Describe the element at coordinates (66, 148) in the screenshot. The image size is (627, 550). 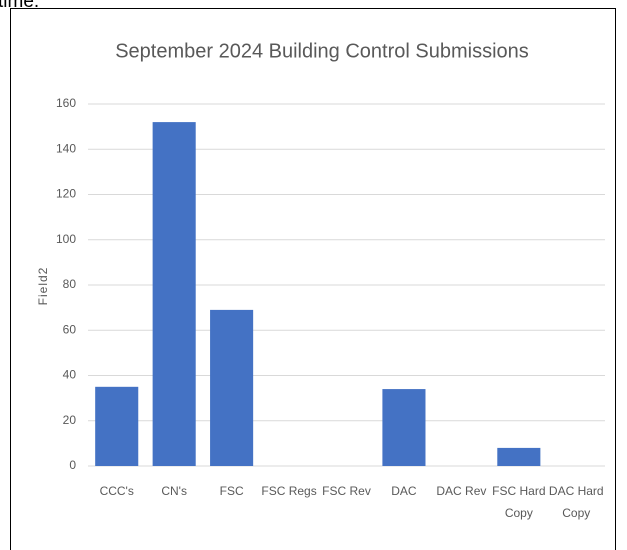
I see `y-tick-label: 140` at that location.